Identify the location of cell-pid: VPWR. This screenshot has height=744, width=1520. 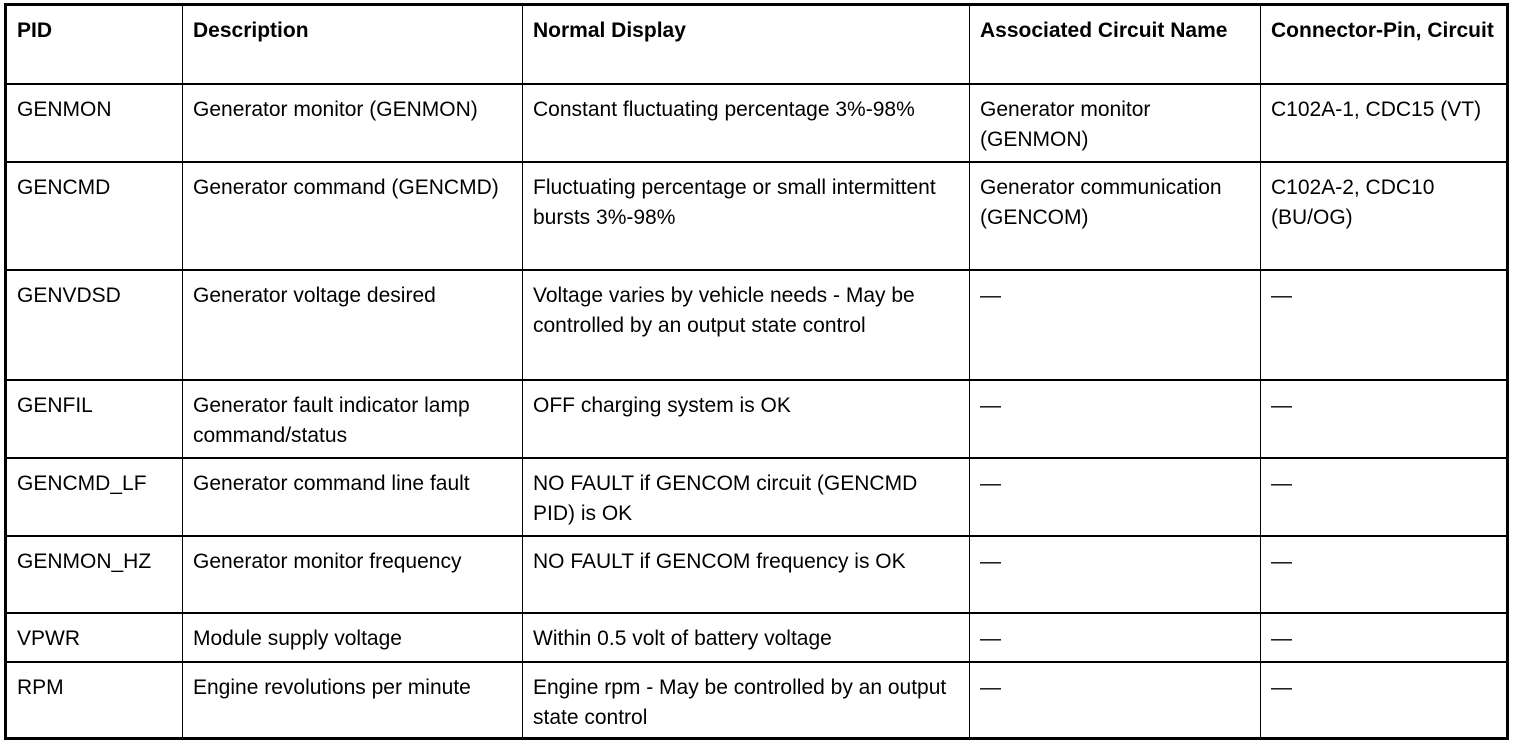
(94, 637).